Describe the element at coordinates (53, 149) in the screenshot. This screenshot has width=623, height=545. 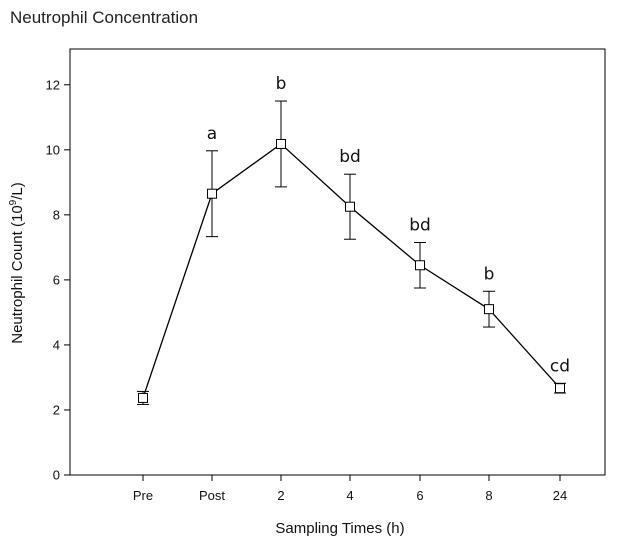
I see `y-tick-label: 10` at that location.